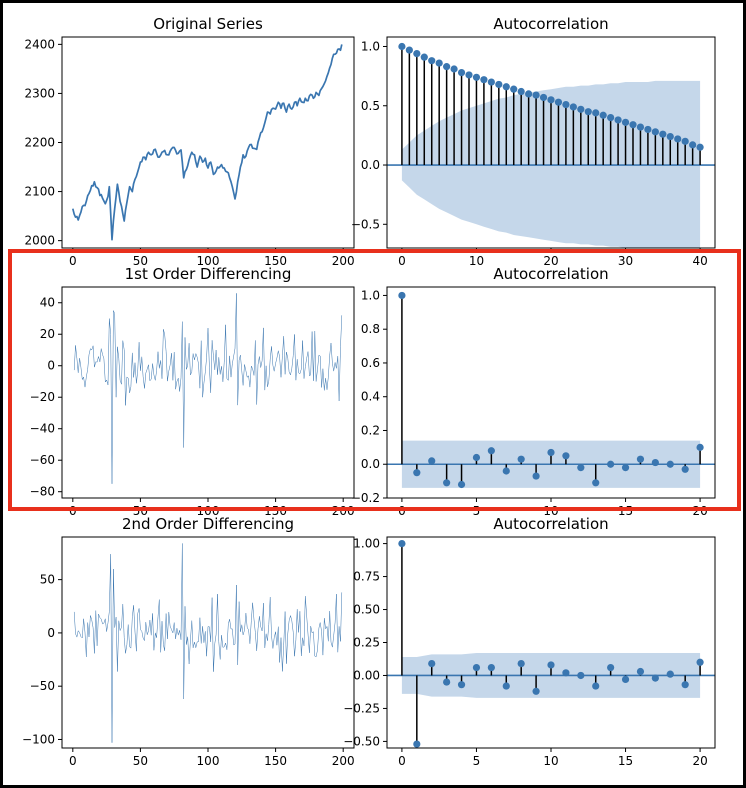  What do you see at coordinates (476, 261) in the screenshot?
I see `original-acf-xtick-label: 10` at bounding box center [476, 261].